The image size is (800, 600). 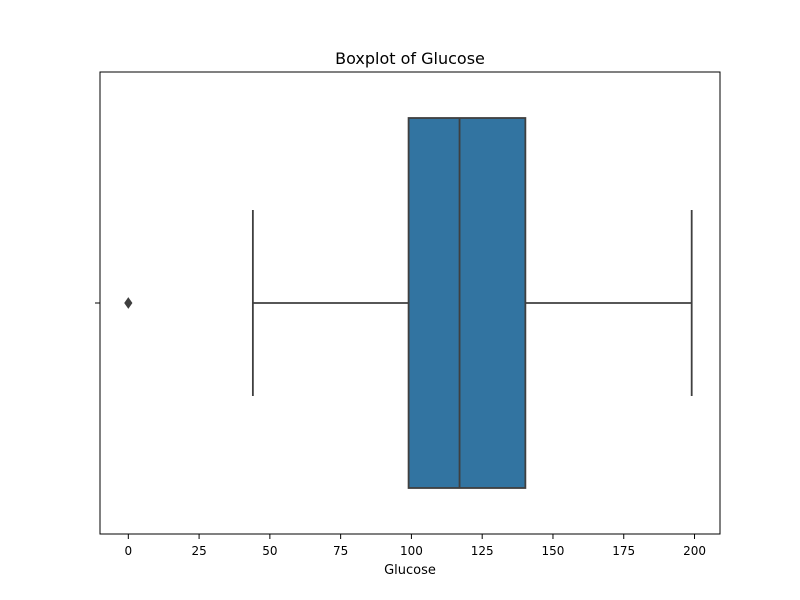 I want to click on x-tick-label: 200, so click(x=694, y=551).